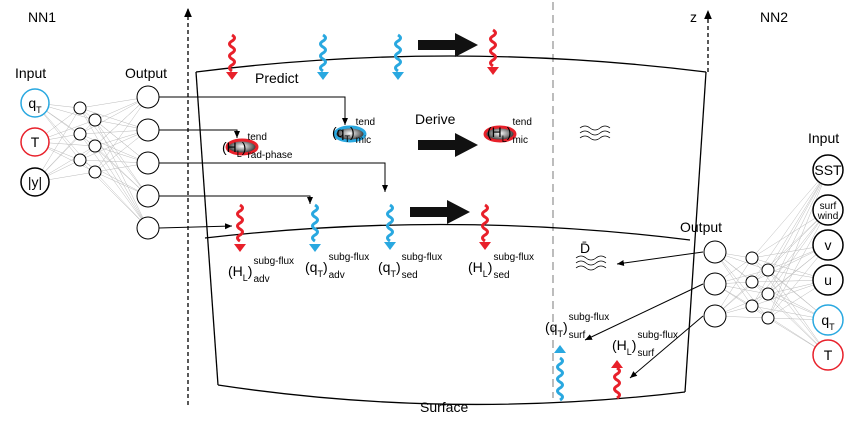  Describe the element at coordinates (261, 279) in the screenshot. I see `term-sub: adv` at that location.